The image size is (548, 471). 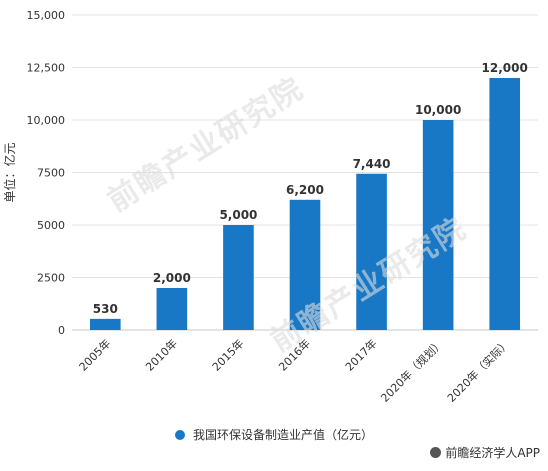 I want to click on x-tick-label: 2015年, so click(x=227, y=354).